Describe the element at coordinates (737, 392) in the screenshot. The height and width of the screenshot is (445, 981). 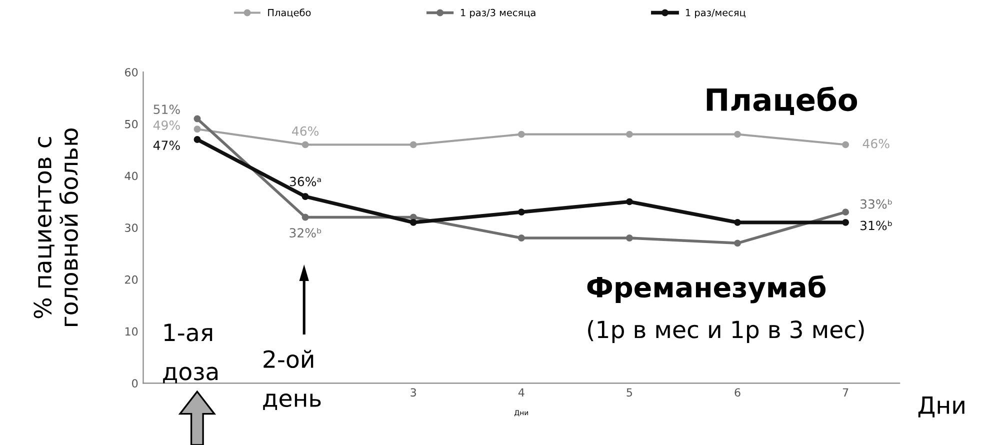
I see `x-tick-label: 6` at that location.